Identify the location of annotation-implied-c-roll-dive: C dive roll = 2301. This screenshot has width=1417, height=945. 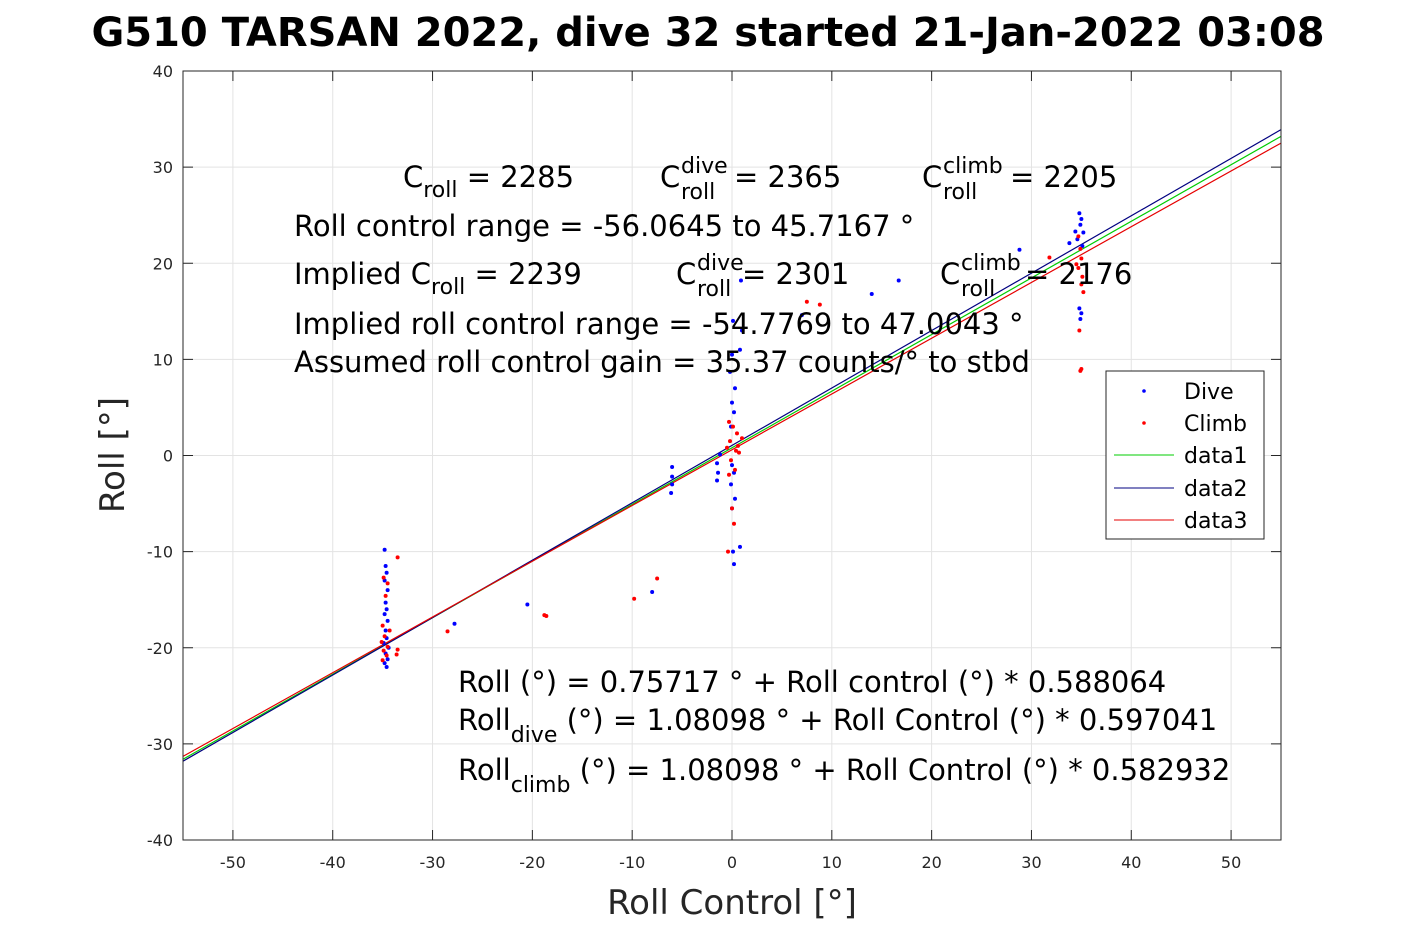
(762, 276).